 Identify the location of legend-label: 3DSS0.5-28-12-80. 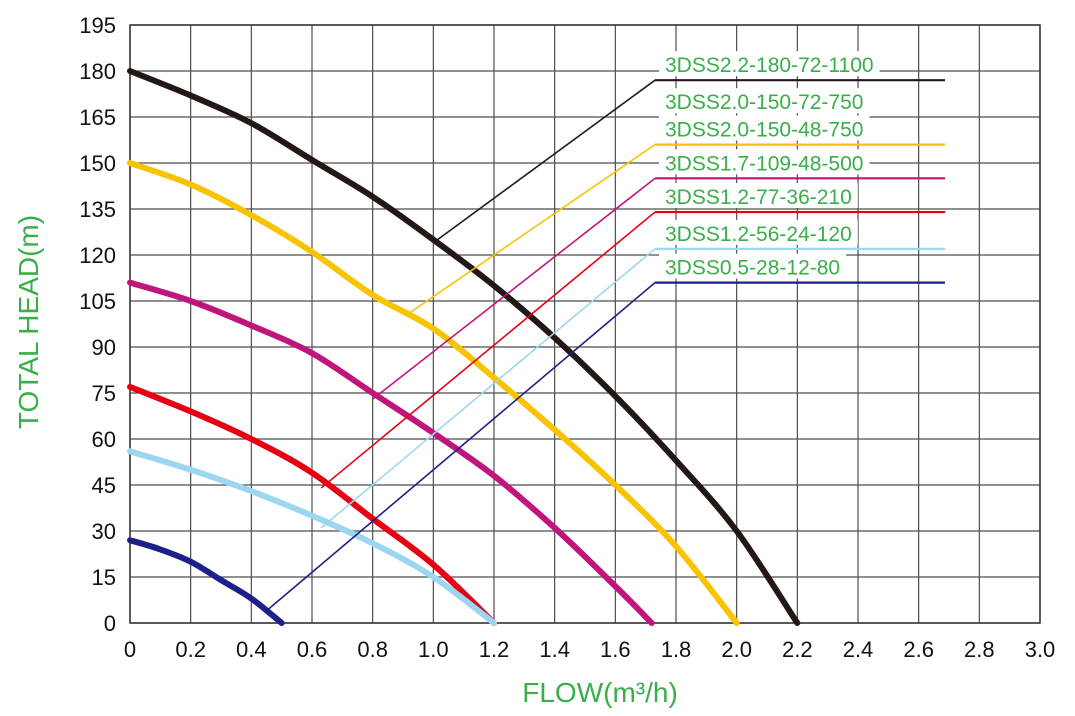
(752, 268).